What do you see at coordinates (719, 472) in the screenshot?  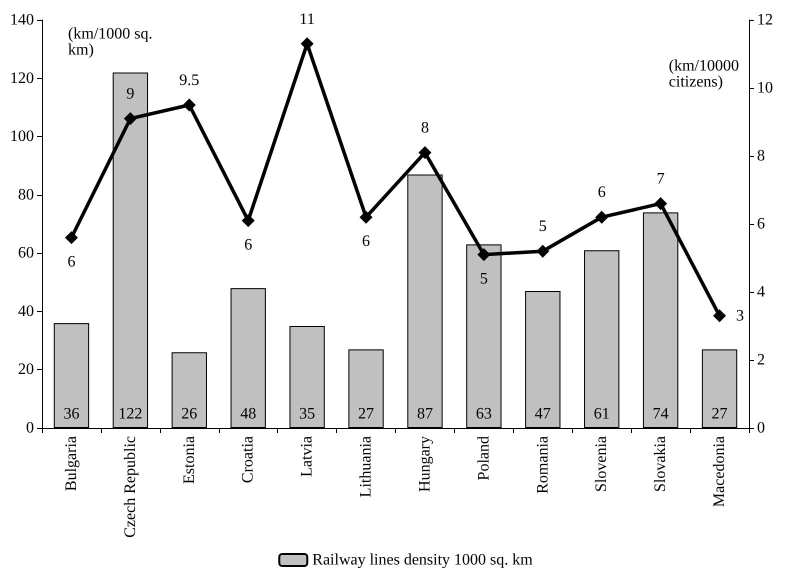 I see `x-tick-label: Macedonia` at bounding box center [719, 472].